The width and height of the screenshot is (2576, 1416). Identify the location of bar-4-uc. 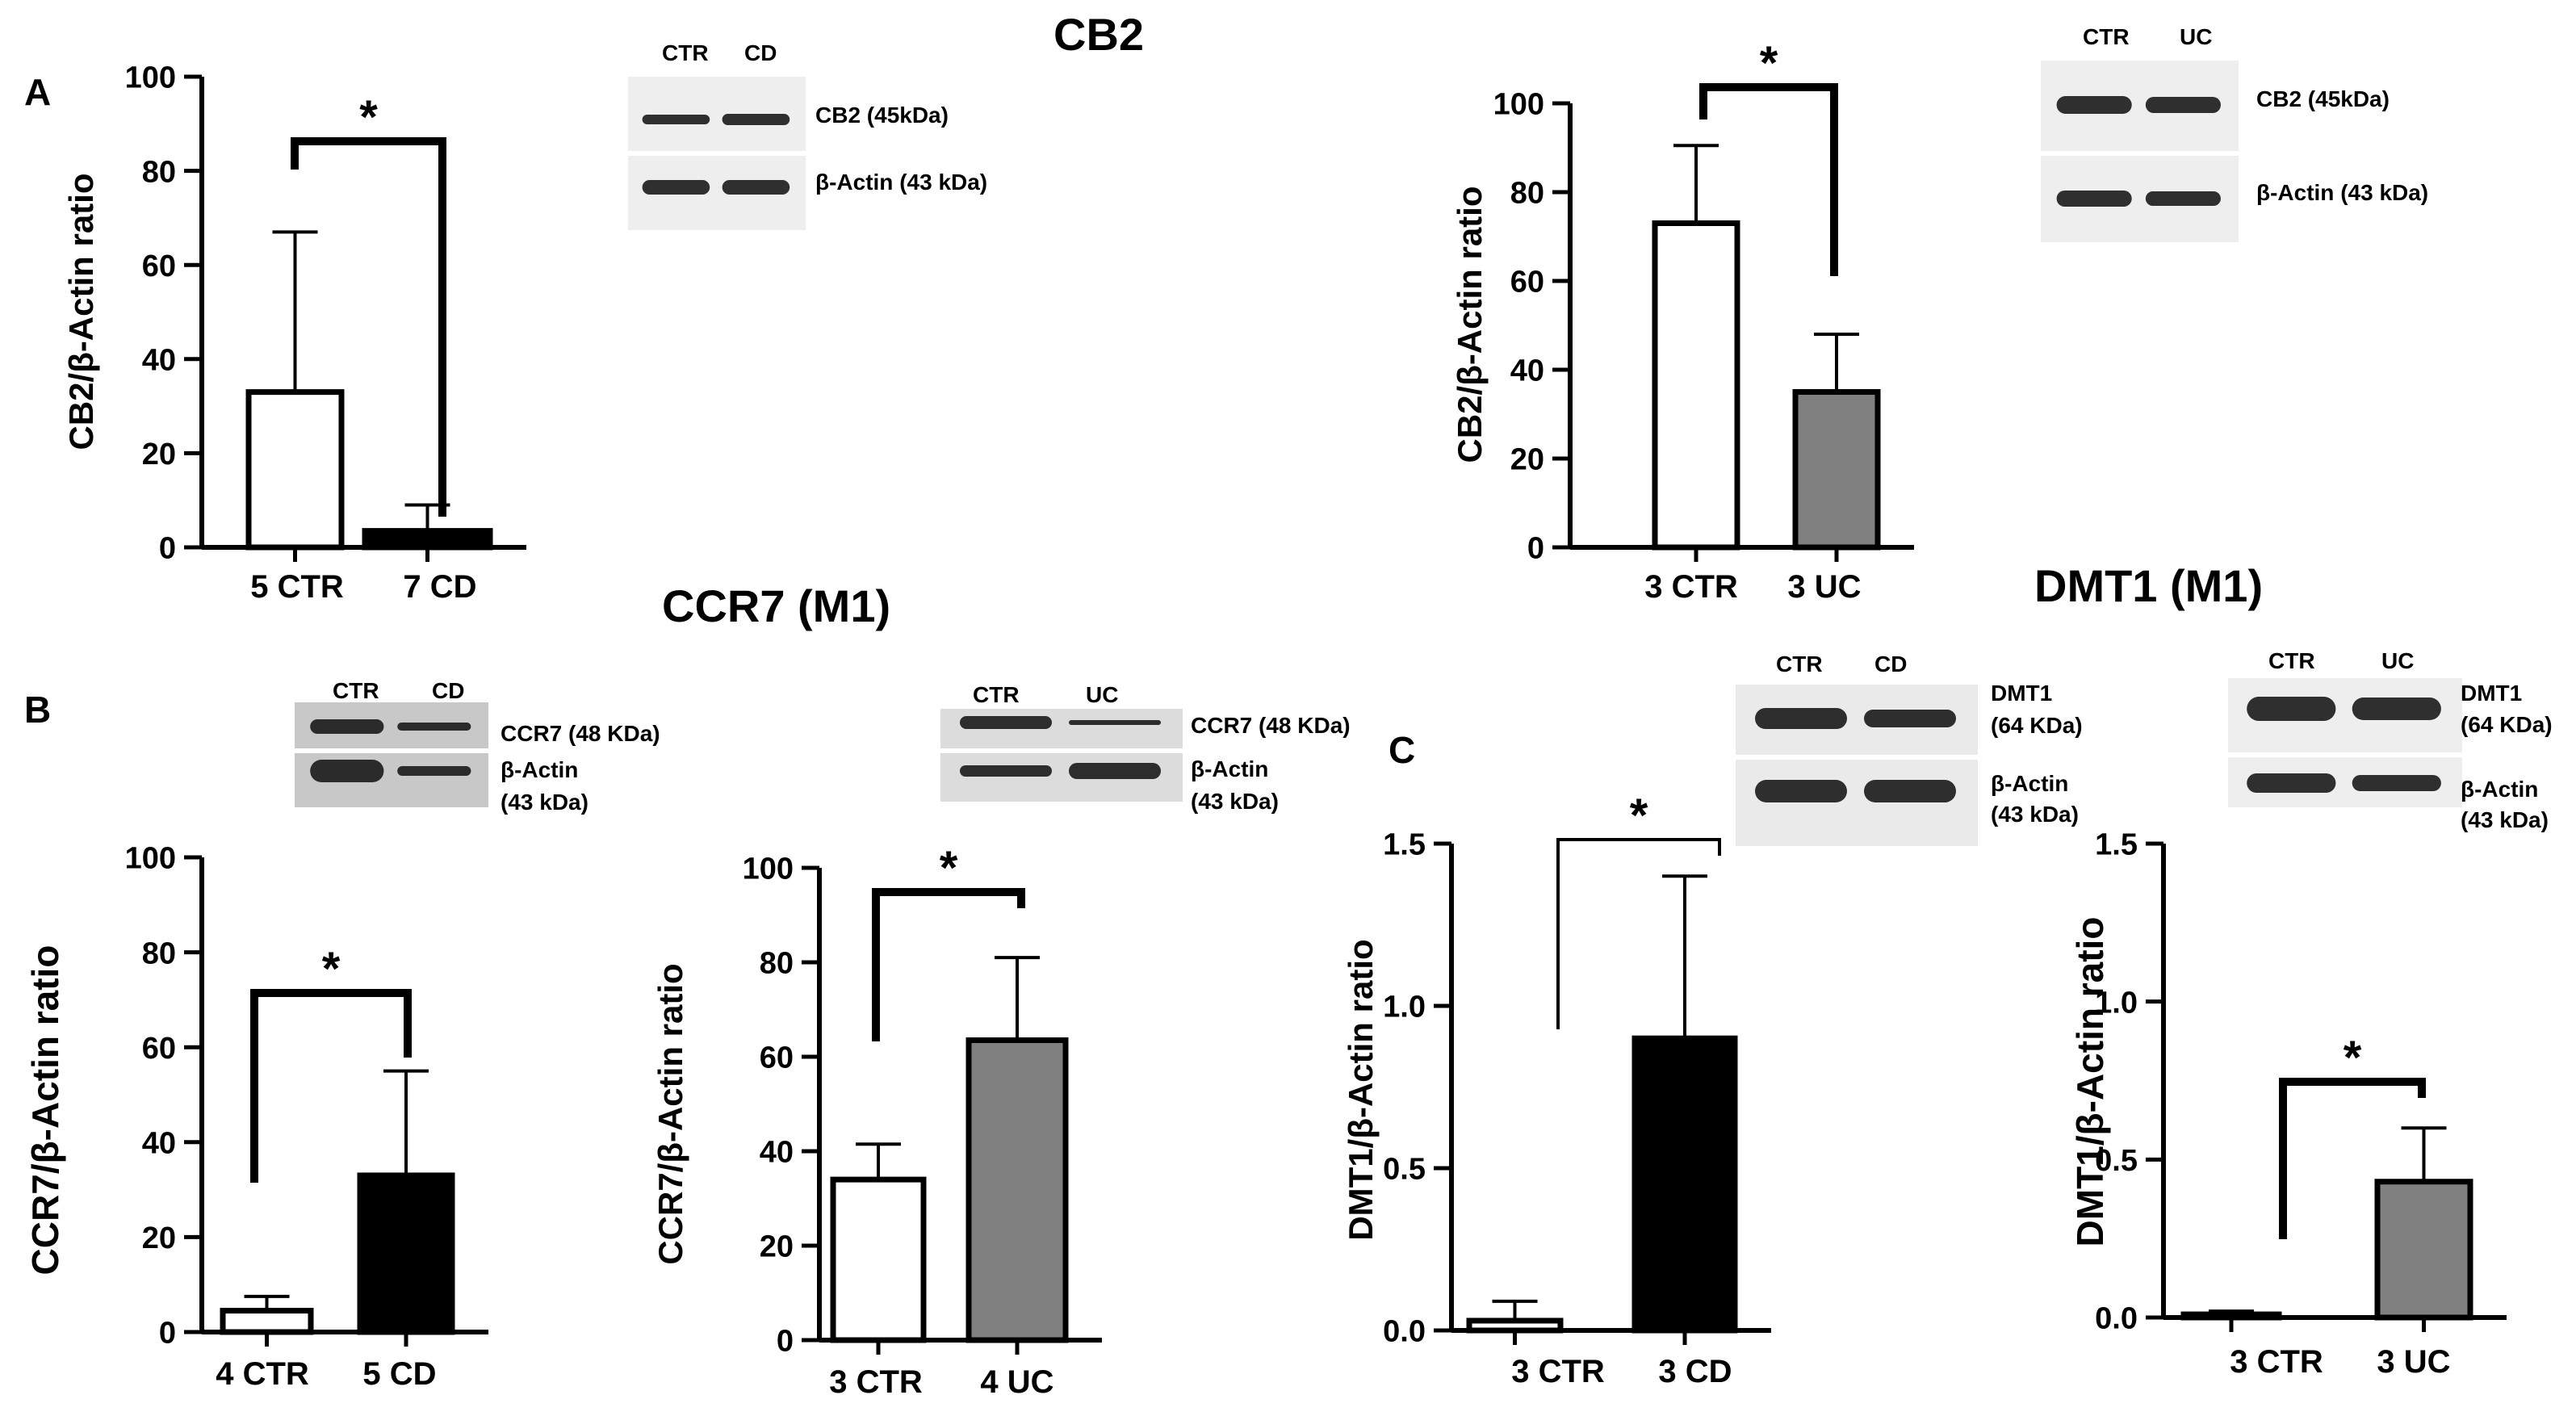
(1017, 1190).